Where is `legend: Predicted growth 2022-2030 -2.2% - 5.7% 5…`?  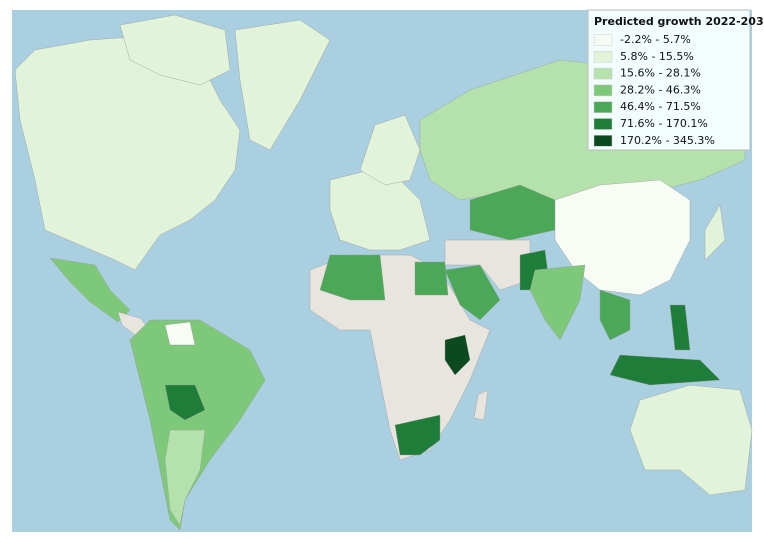 legend: Predicted growth 2022-2030 -2.2% - 5.7% 5… is located at coordinates (675, 80).